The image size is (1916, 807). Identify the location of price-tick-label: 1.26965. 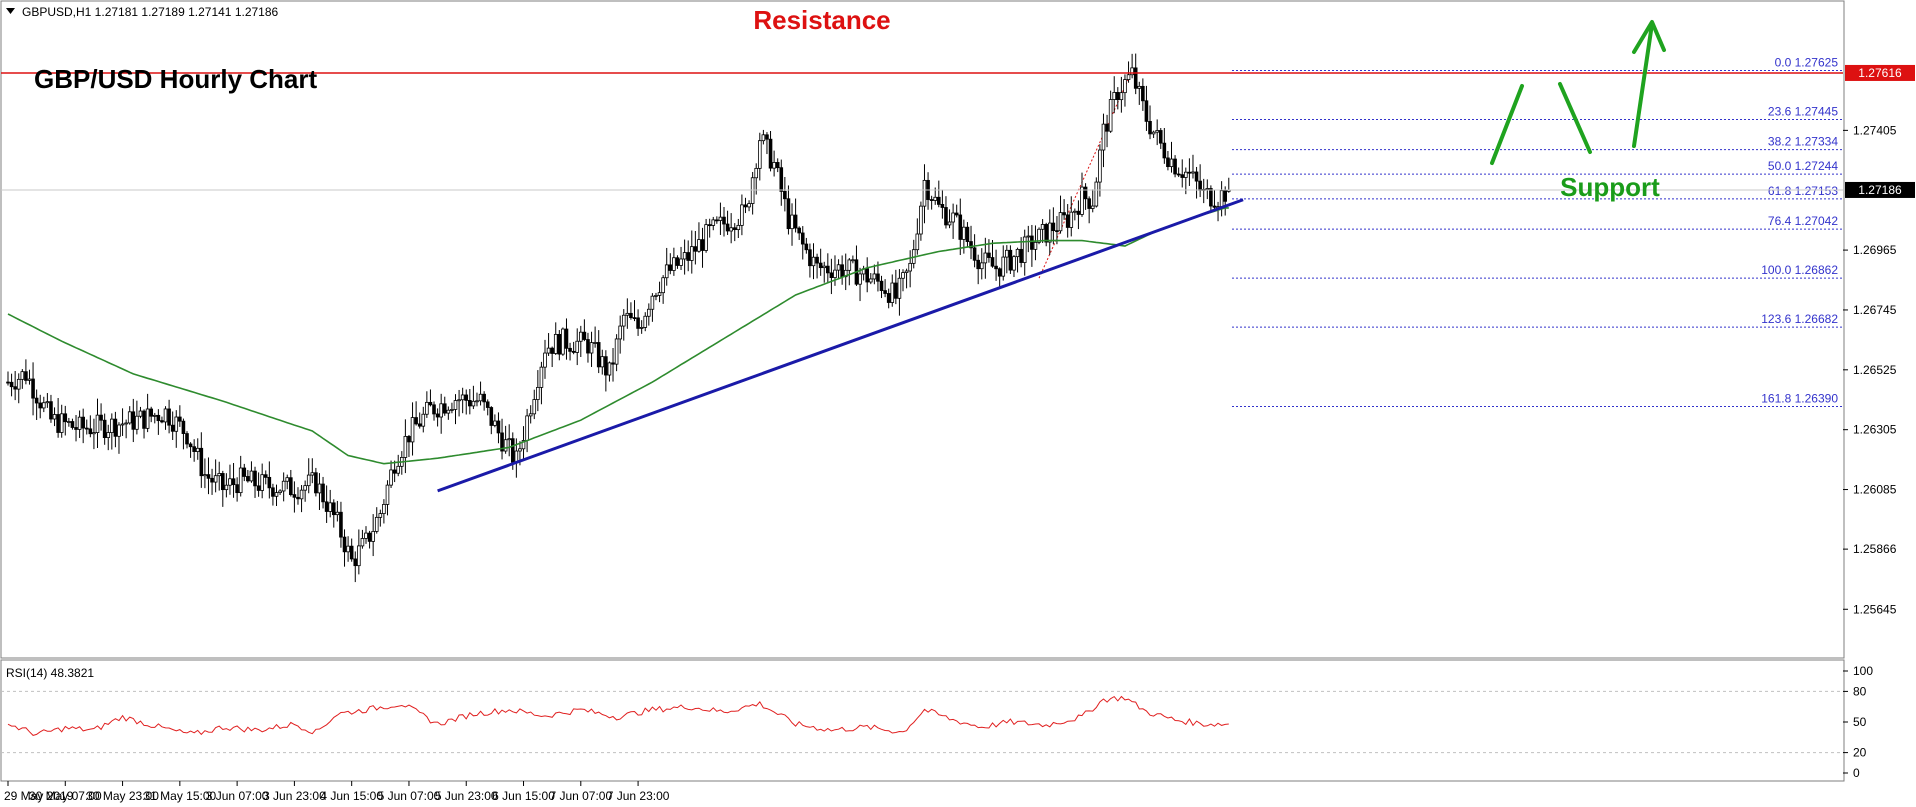
(1875, 250).